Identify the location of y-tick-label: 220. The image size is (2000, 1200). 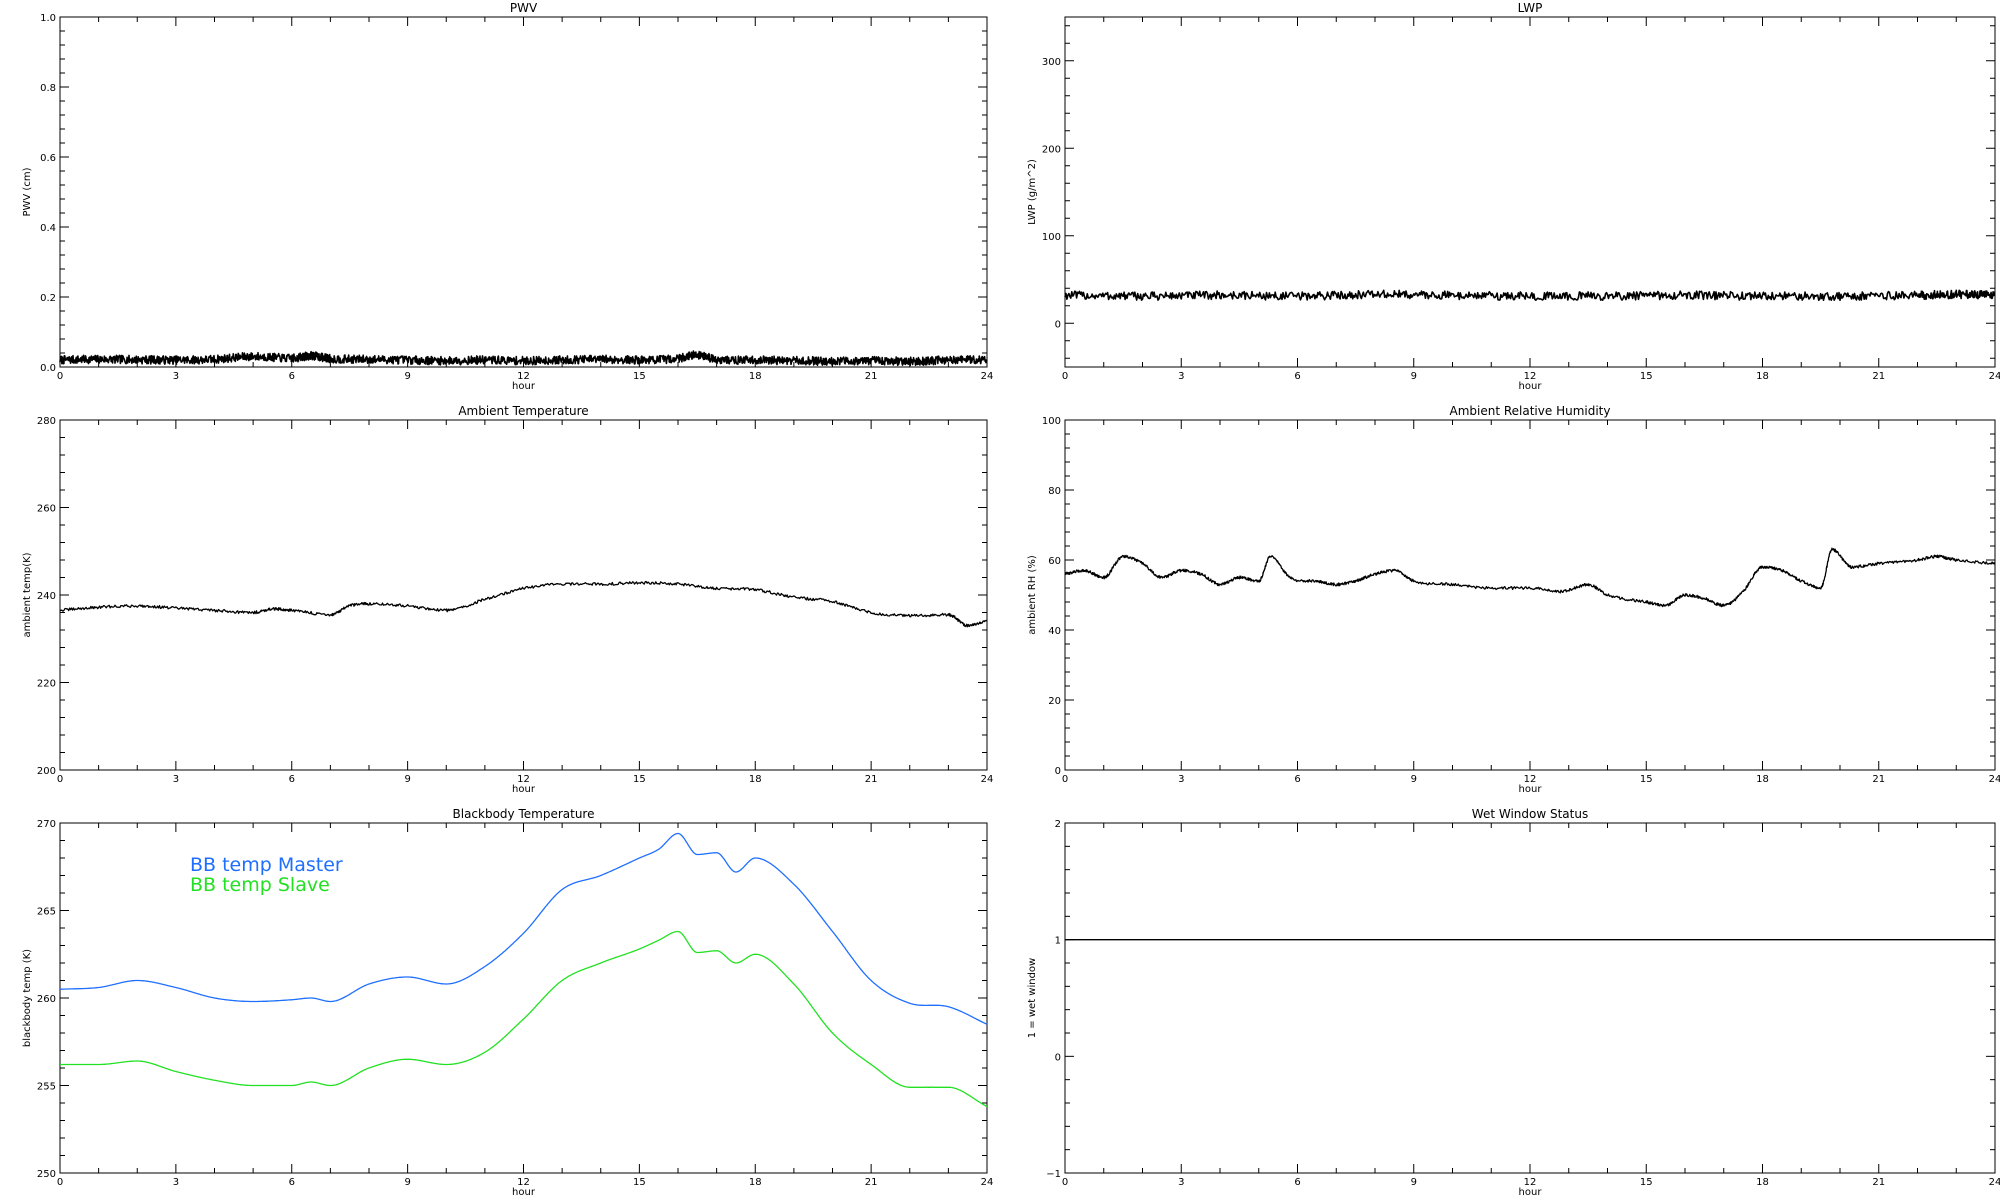
(46, 684).